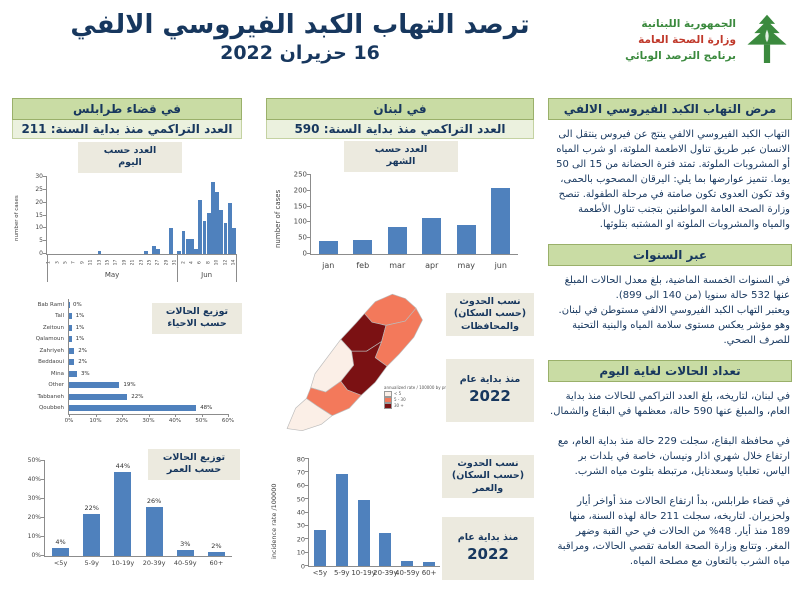 This screenshot has width=800, height=600. What do you see at coordinates (490, 390) in the screenshot?
I see `map-period-box: منذ بداية عام 2022` at bounding box center [490, 390].